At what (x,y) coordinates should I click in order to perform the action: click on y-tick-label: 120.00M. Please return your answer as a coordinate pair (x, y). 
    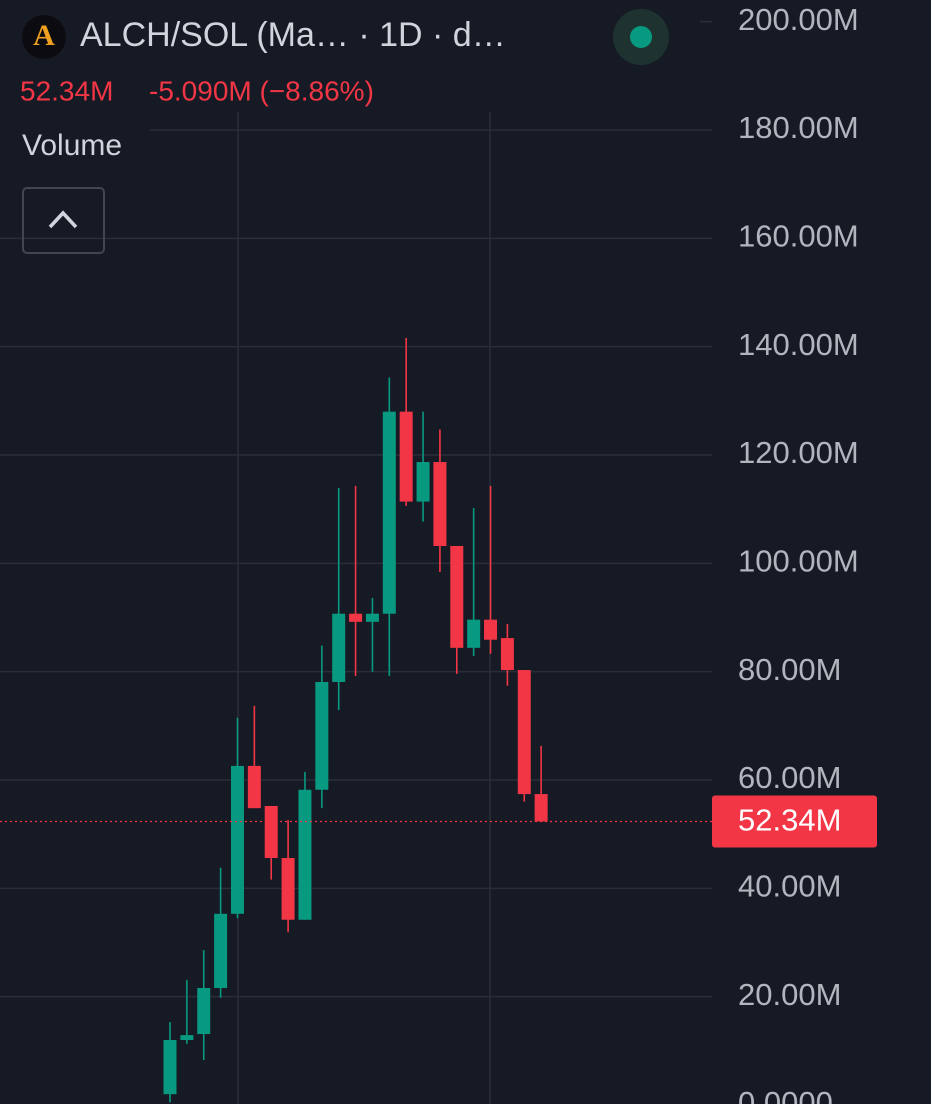
    Looking at the image, I should click on (798, 452).